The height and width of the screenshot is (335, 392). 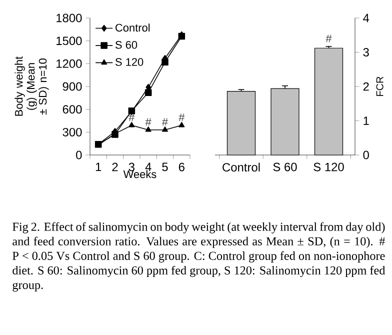 I want to click on y-tick-label: 1500, so click(x=69, y=41).